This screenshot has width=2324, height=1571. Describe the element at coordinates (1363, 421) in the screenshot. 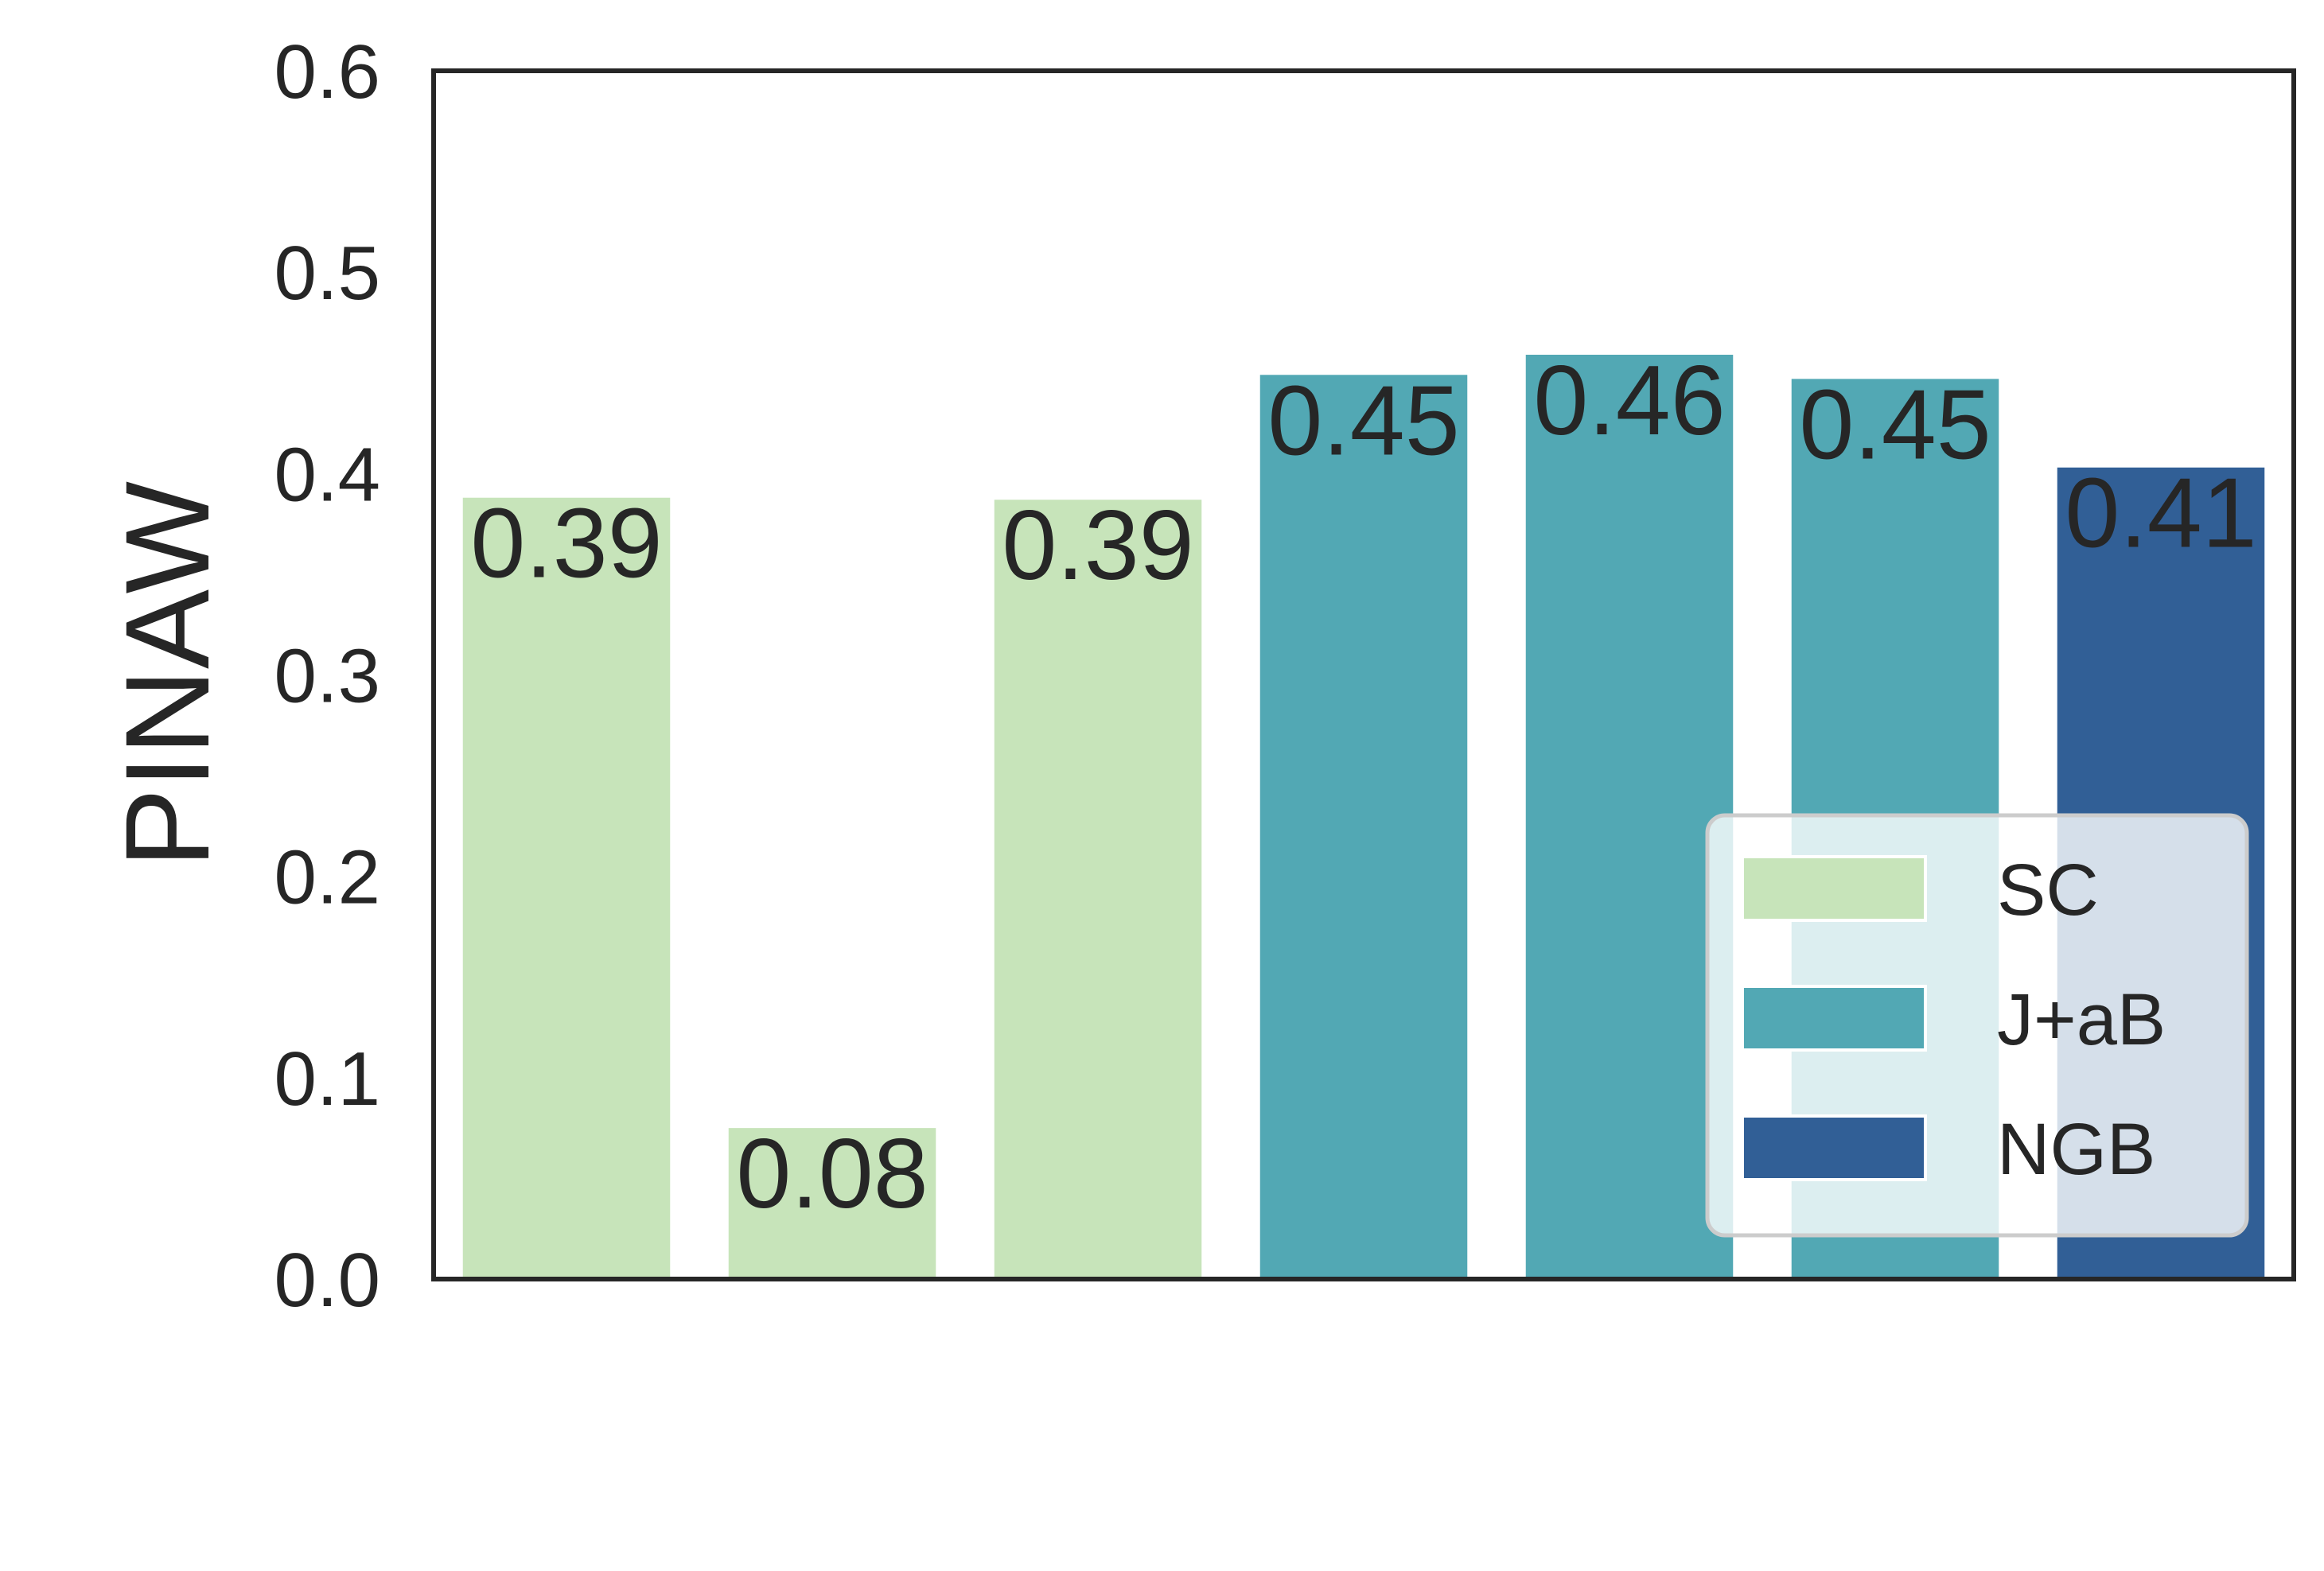

I see `data-label-4: 0.45` at that location.